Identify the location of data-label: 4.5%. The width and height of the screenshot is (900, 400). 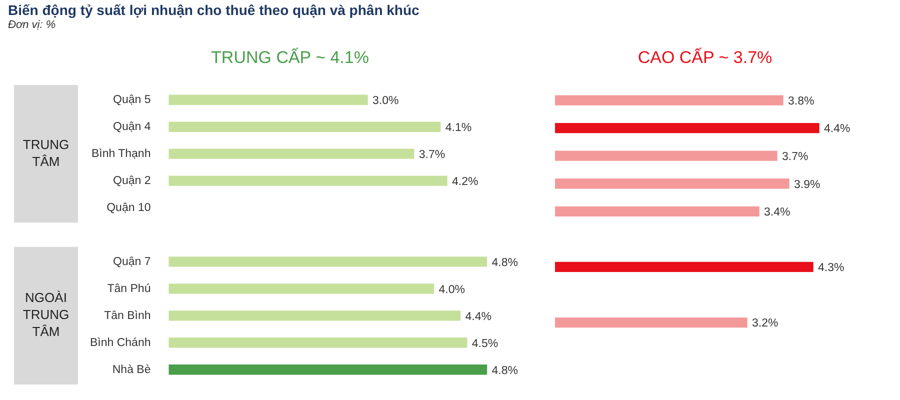
(485, 344).